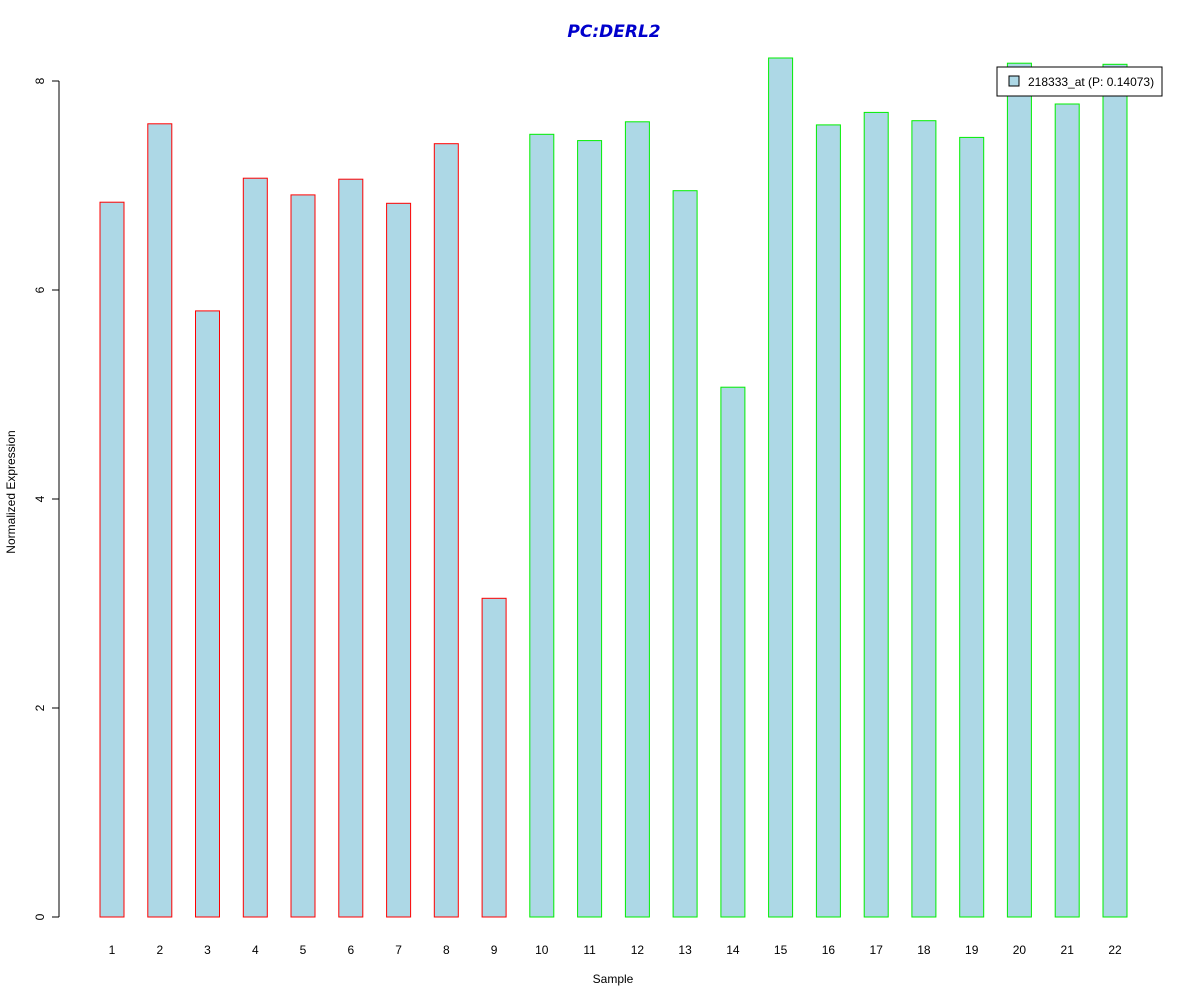  What do you see at coordinates (542, 950) in the screenshot?
I see `x-tick-label: 10` at bounding box center [542, 950].